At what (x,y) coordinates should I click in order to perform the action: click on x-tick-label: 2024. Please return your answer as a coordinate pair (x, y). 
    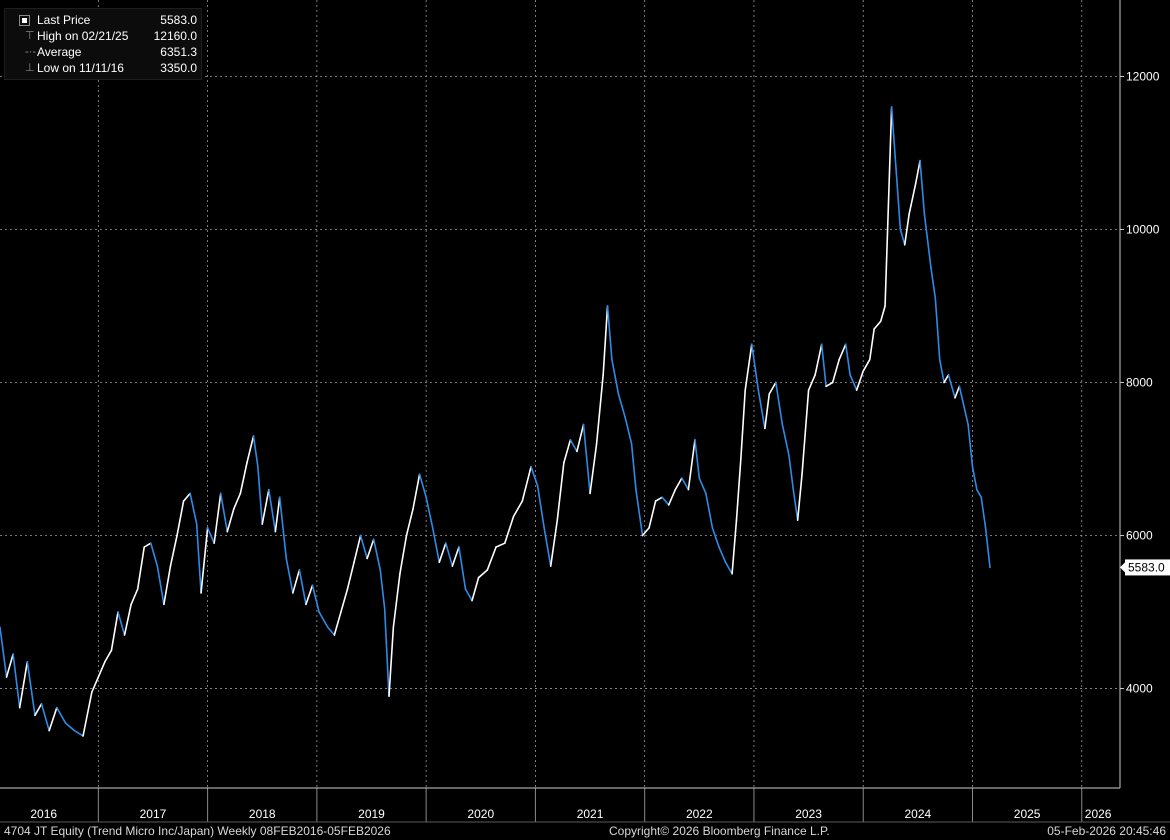
    Looking at the image, I should click on (918, 814).